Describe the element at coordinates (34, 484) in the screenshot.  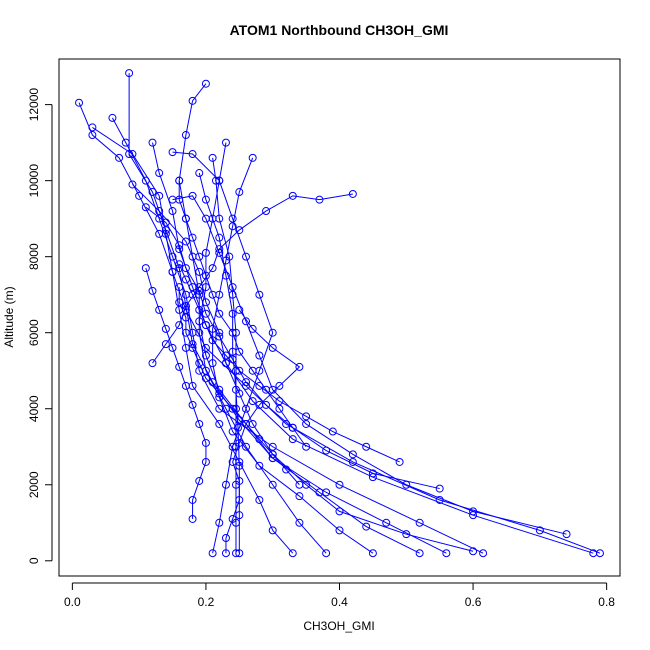
I see `y-tick-label: 2000` at that location.